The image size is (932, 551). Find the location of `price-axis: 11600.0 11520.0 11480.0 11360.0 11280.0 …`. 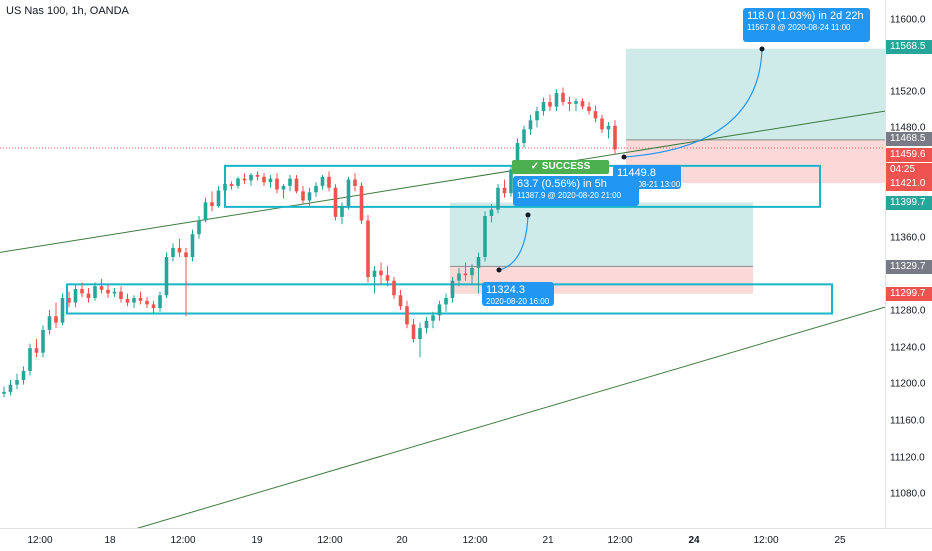

price-axis: 11600.0 11520.0 11480.0 11360.0 11280.0 … is located at coordinates (908, 264).